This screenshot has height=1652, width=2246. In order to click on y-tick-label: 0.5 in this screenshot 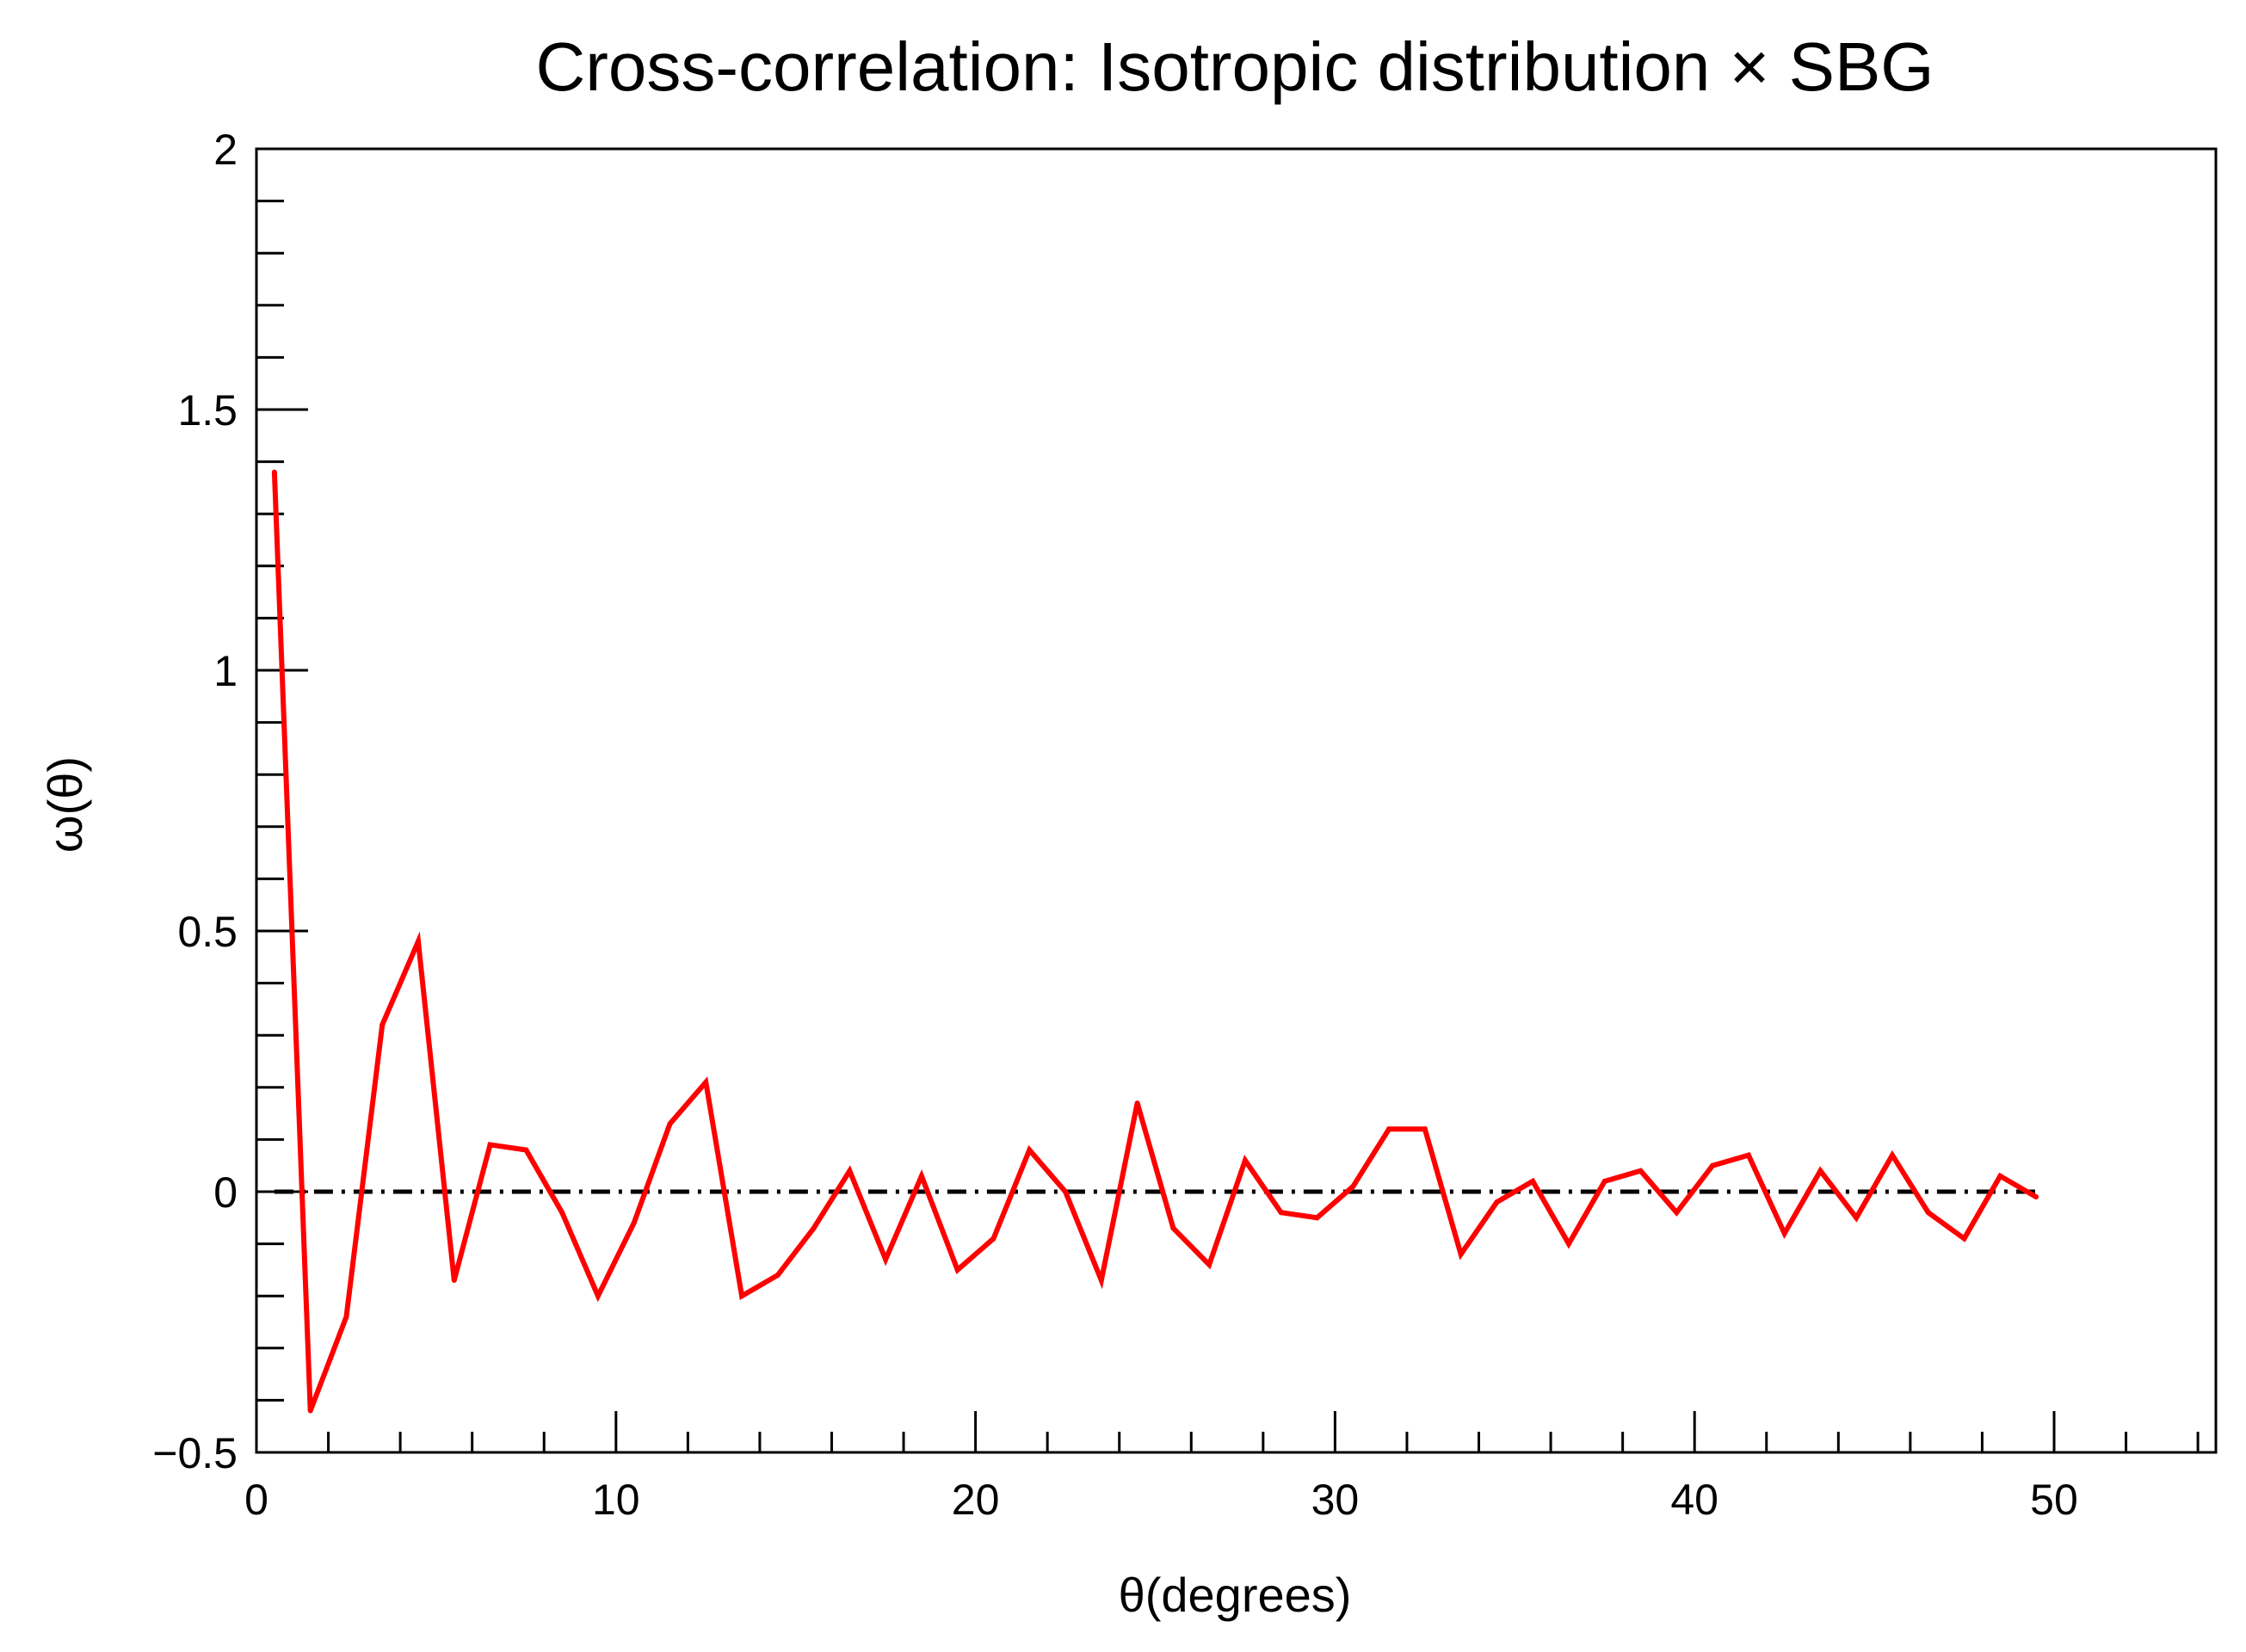, I will do `click(207, 932)`.